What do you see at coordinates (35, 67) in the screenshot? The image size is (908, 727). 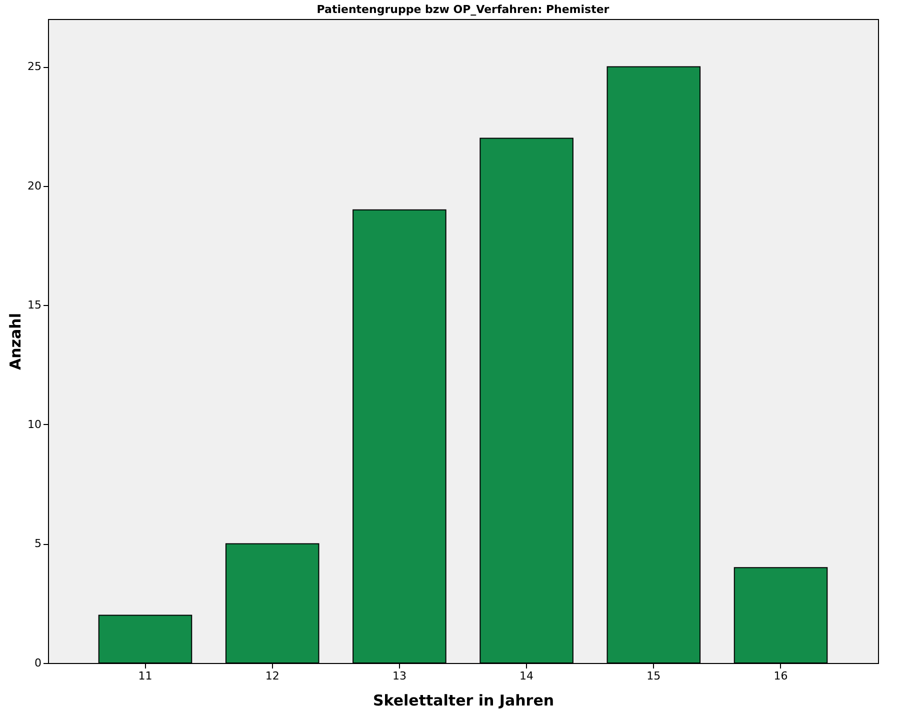 I see `y-tick-label: 25` at bounding box center [35, 67].